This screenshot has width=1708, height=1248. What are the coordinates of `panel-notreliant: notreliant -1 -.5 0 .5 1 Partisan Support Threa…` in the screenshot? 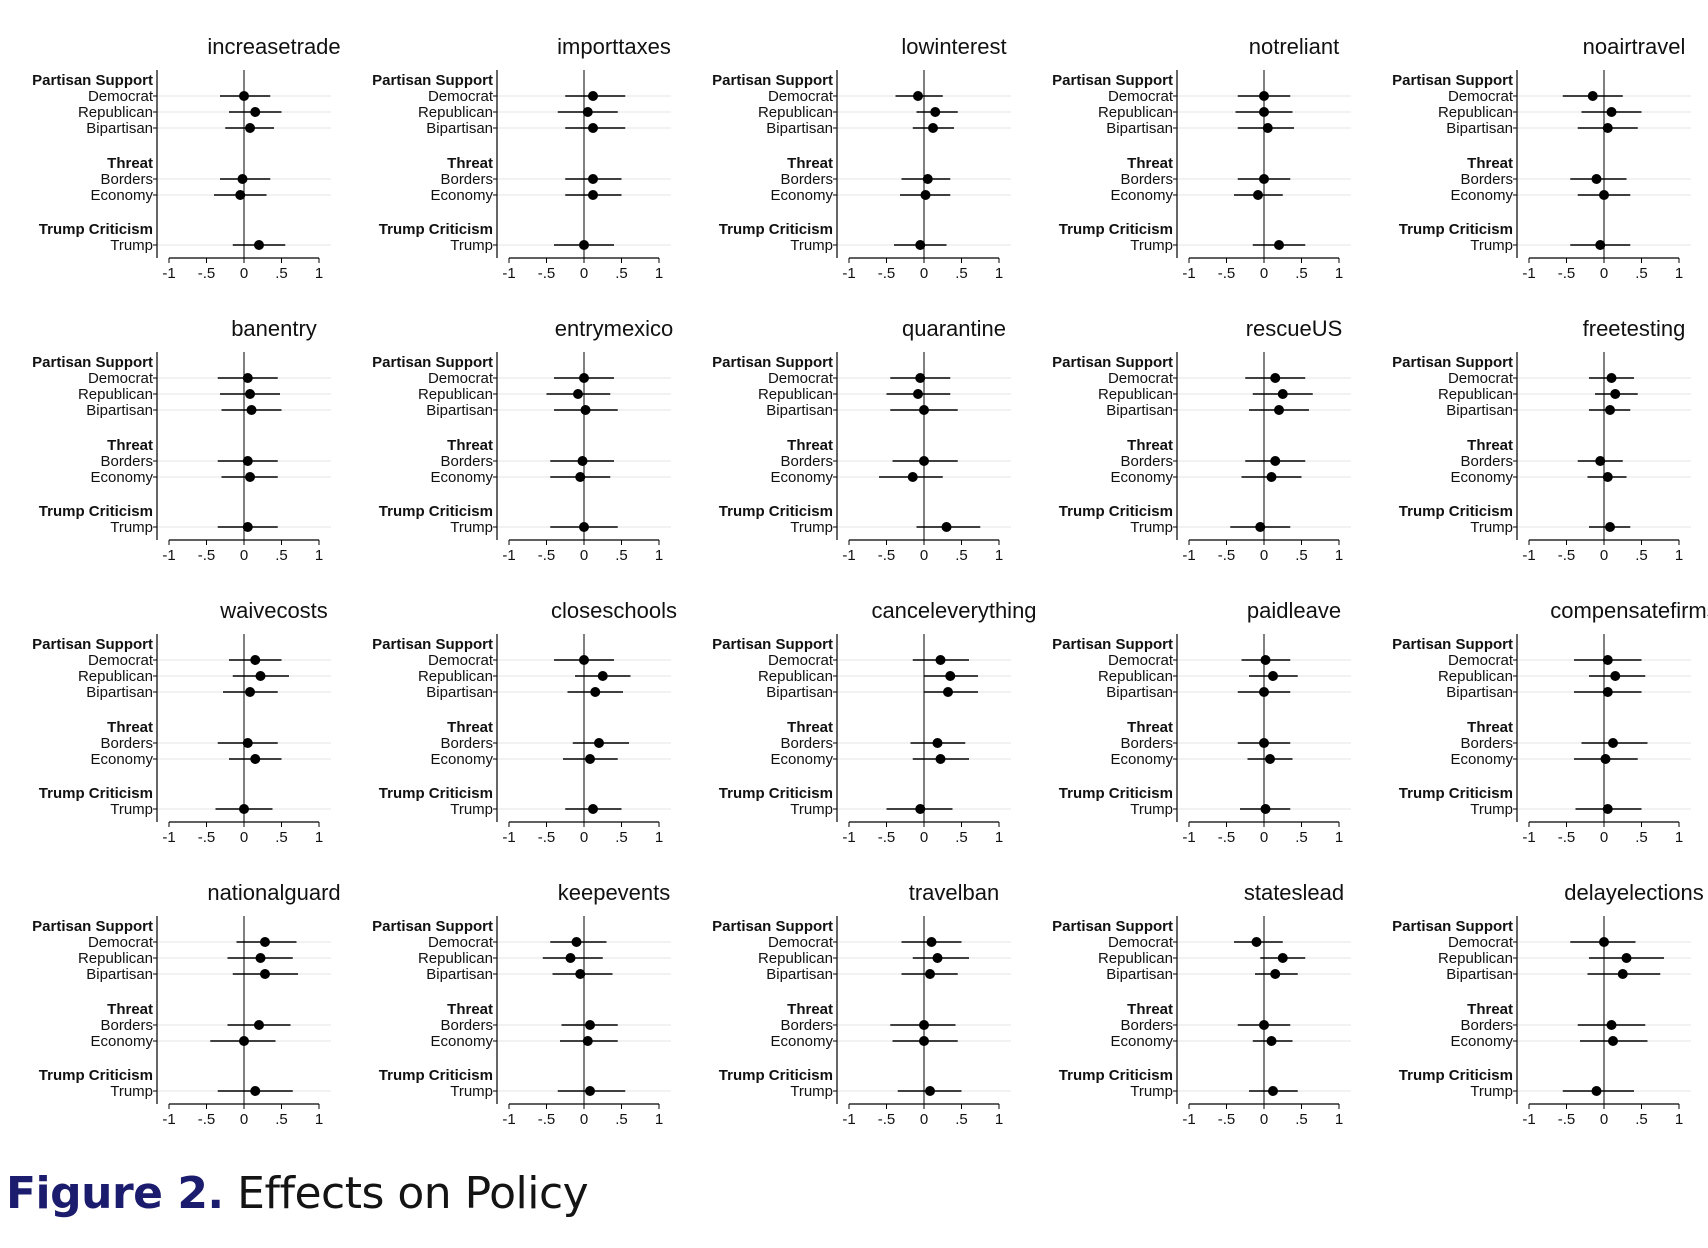 It's located at (1201, 158).